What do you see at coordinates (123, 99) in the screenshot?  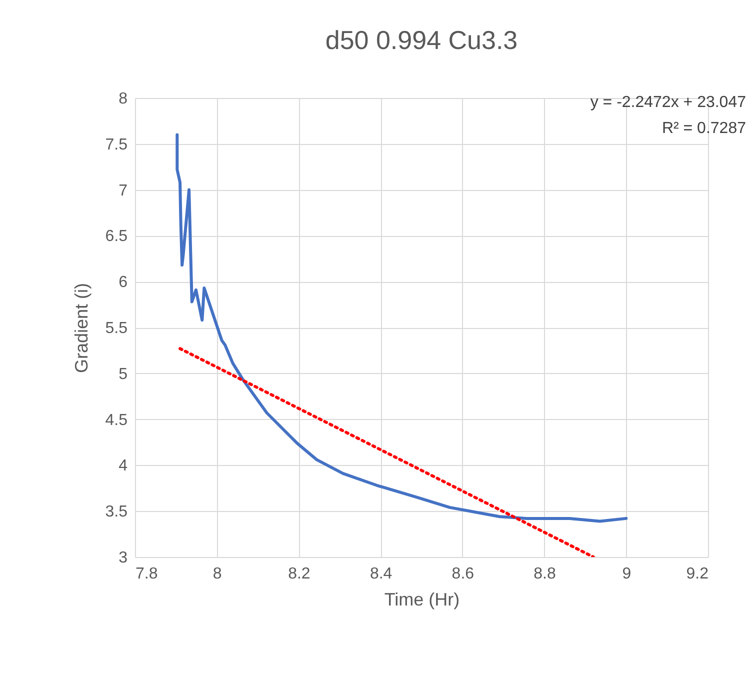 I see `y-tick-label: 8` at bounding box center [123, 99].